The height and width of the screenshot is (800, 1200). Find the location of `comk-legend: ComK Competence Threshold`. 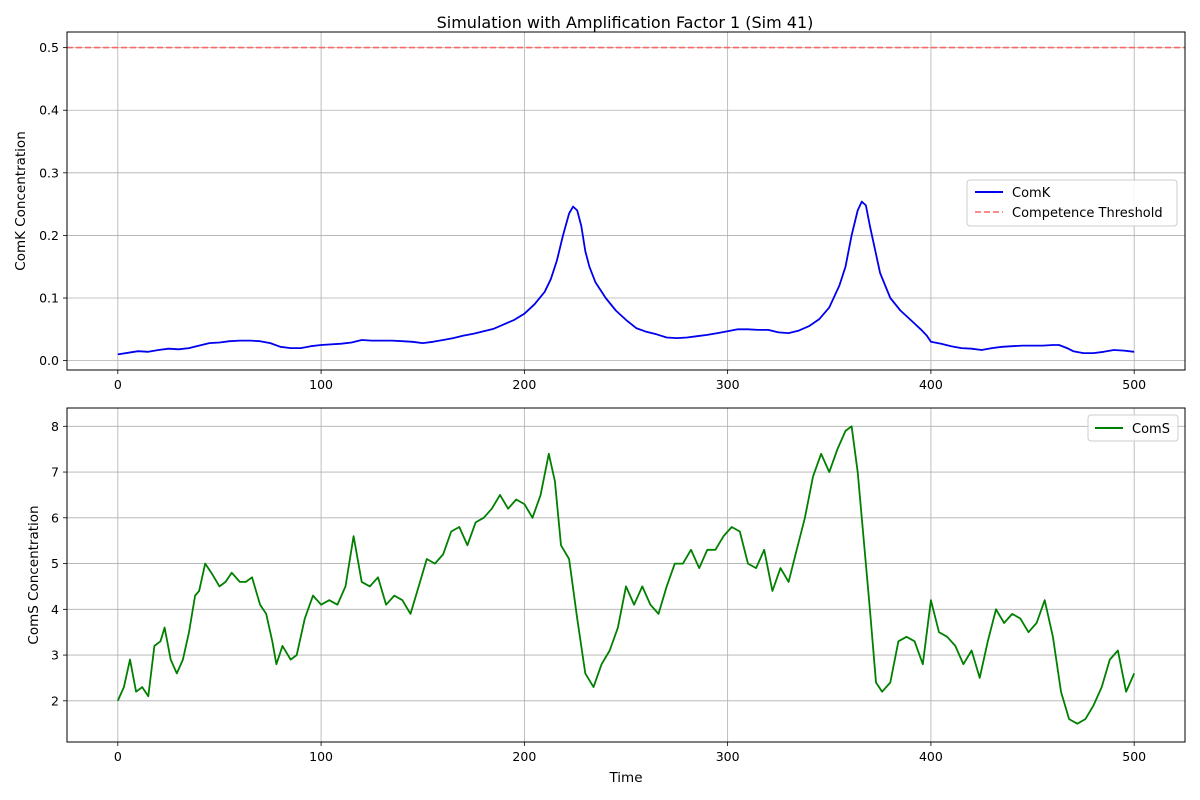

comk-legend: ComK Competence Threshold is located at coordinates (1072, 203).